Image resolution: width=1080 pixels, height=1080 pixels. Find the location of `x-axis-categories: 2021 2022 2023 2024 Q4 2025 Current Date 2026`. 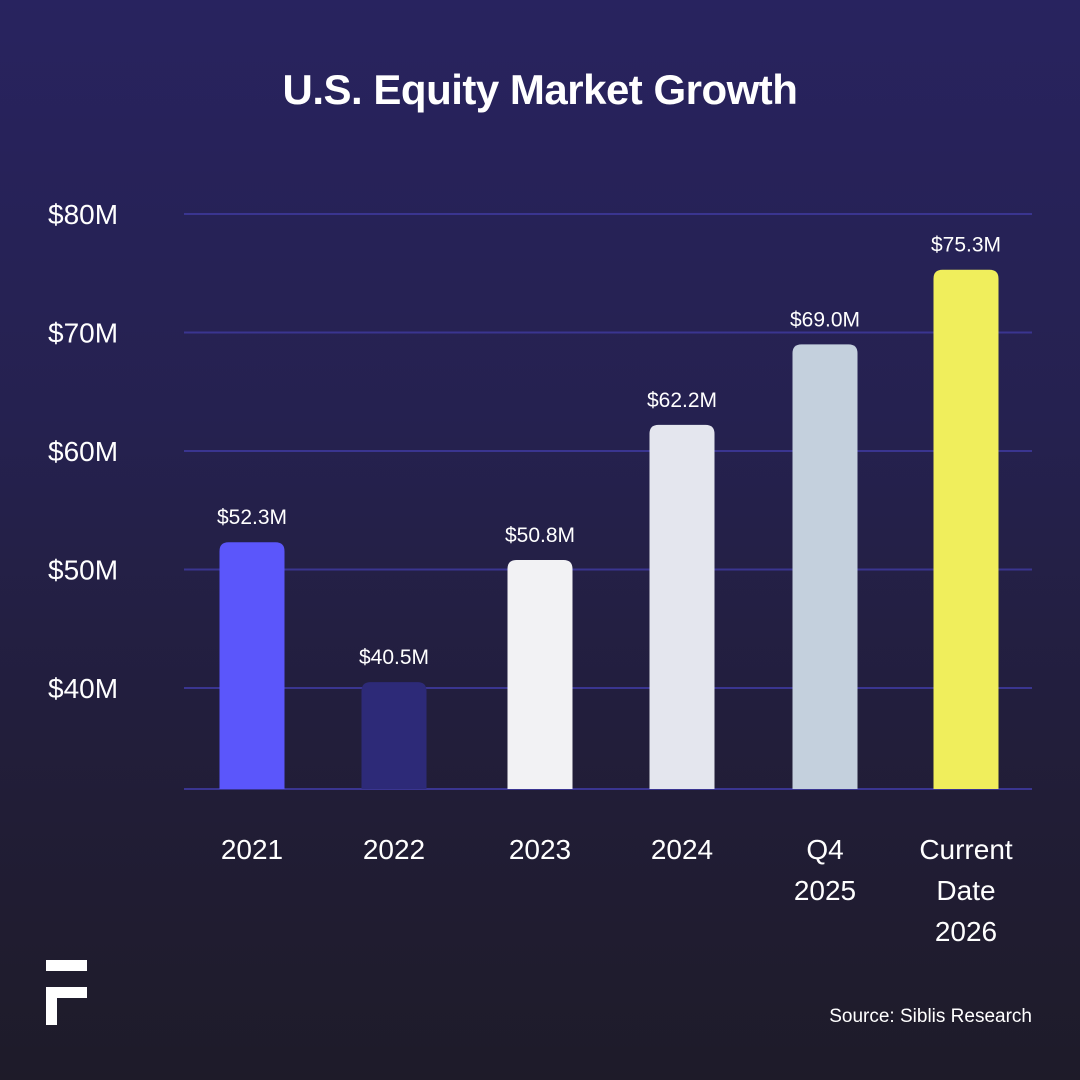

x-axis-categories: 2021 2022 2023 2024 Q4 2025 Current Date 2026 is located at coordinates (617, 890).